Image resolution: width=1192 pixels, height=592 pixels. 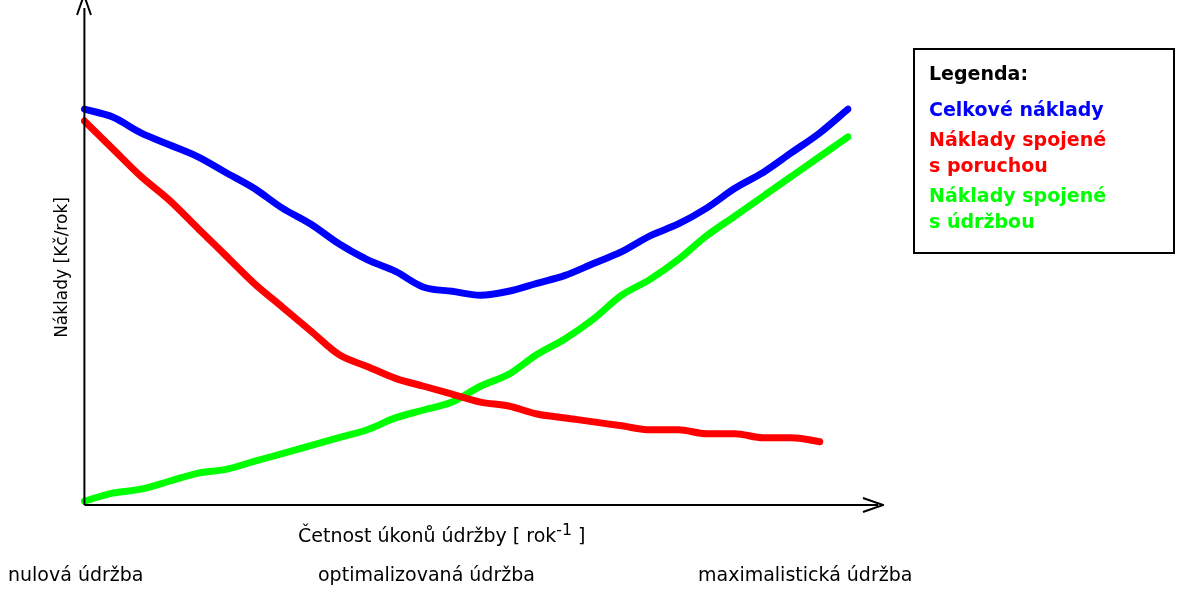 What do you see at coordinates (442, 533) in the screenshot?
I see `x-axis-title: Četnost úkonů údržby [ rok$^{-1}$ ]` at bounding box center [442, 533].